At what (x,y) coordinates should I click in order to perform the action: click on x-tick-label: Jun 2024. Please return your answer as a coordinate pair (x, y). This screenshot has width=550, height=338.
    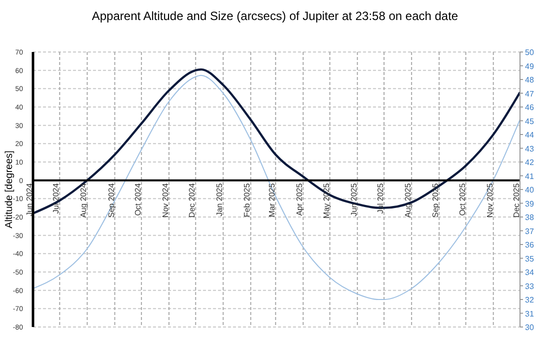
    Looking at the image, I should click on (29, 199).